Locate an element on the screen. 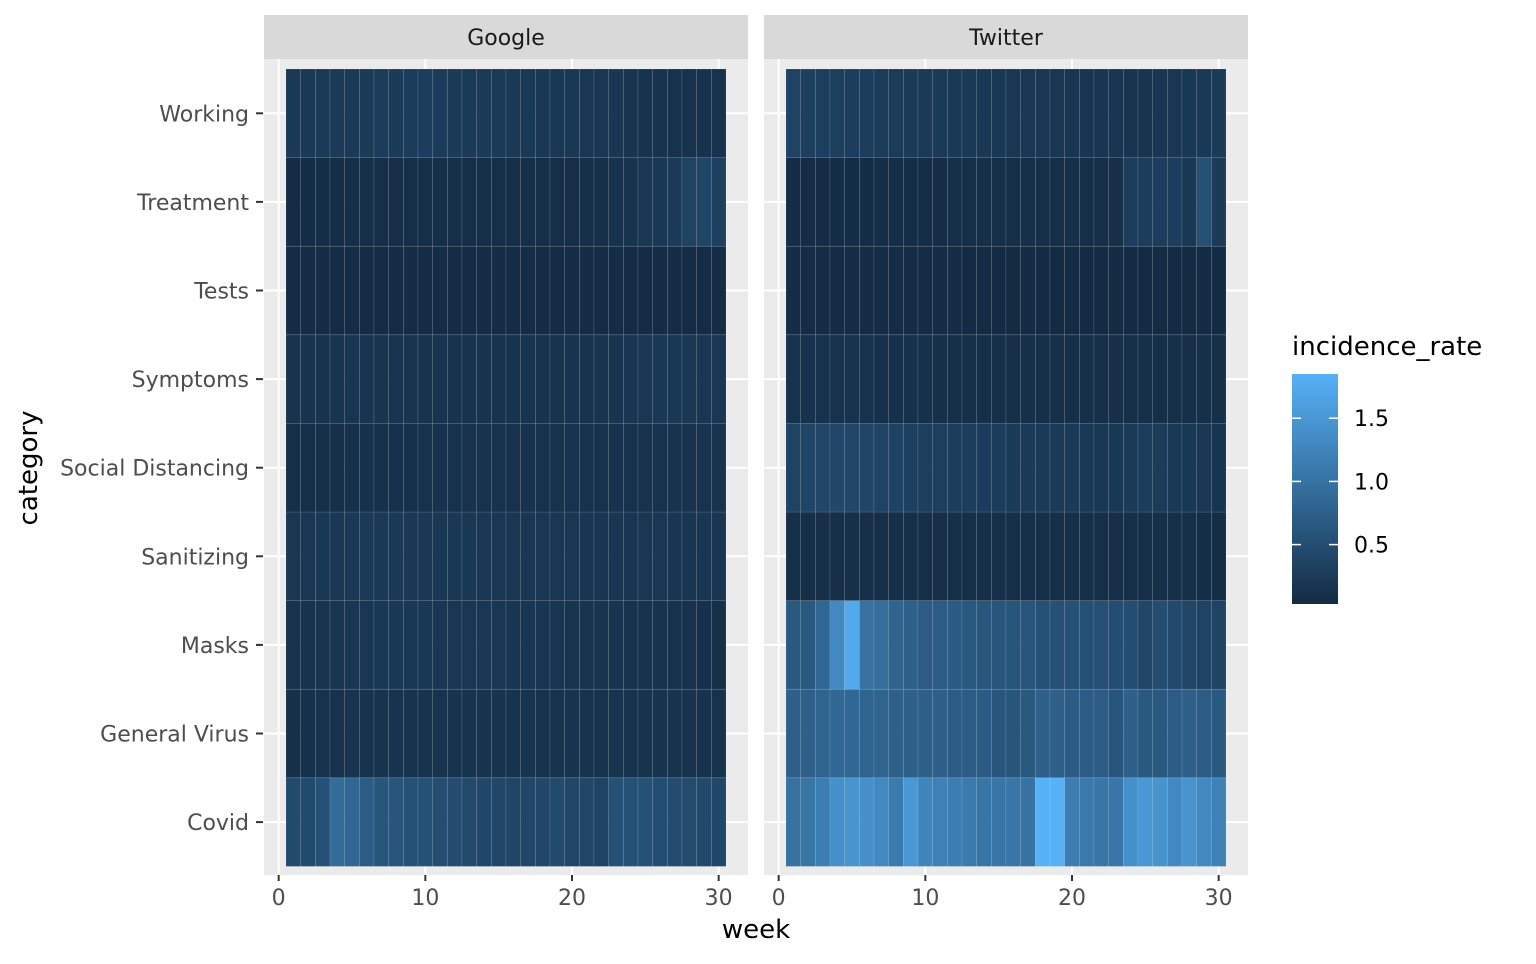 This screenshot has height=964, width=1536. legend-ticks: 0.5 1.0 1.5 is located at coordinates (1340, 483).